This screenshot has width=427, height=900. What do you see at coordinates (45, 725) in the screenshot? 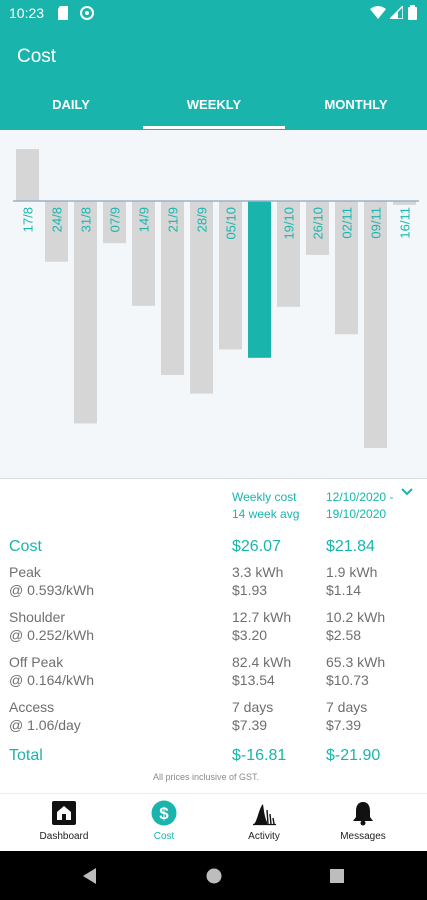
I see `row-access-rate: @ 1.06/day` at bounding box center [45, 725].